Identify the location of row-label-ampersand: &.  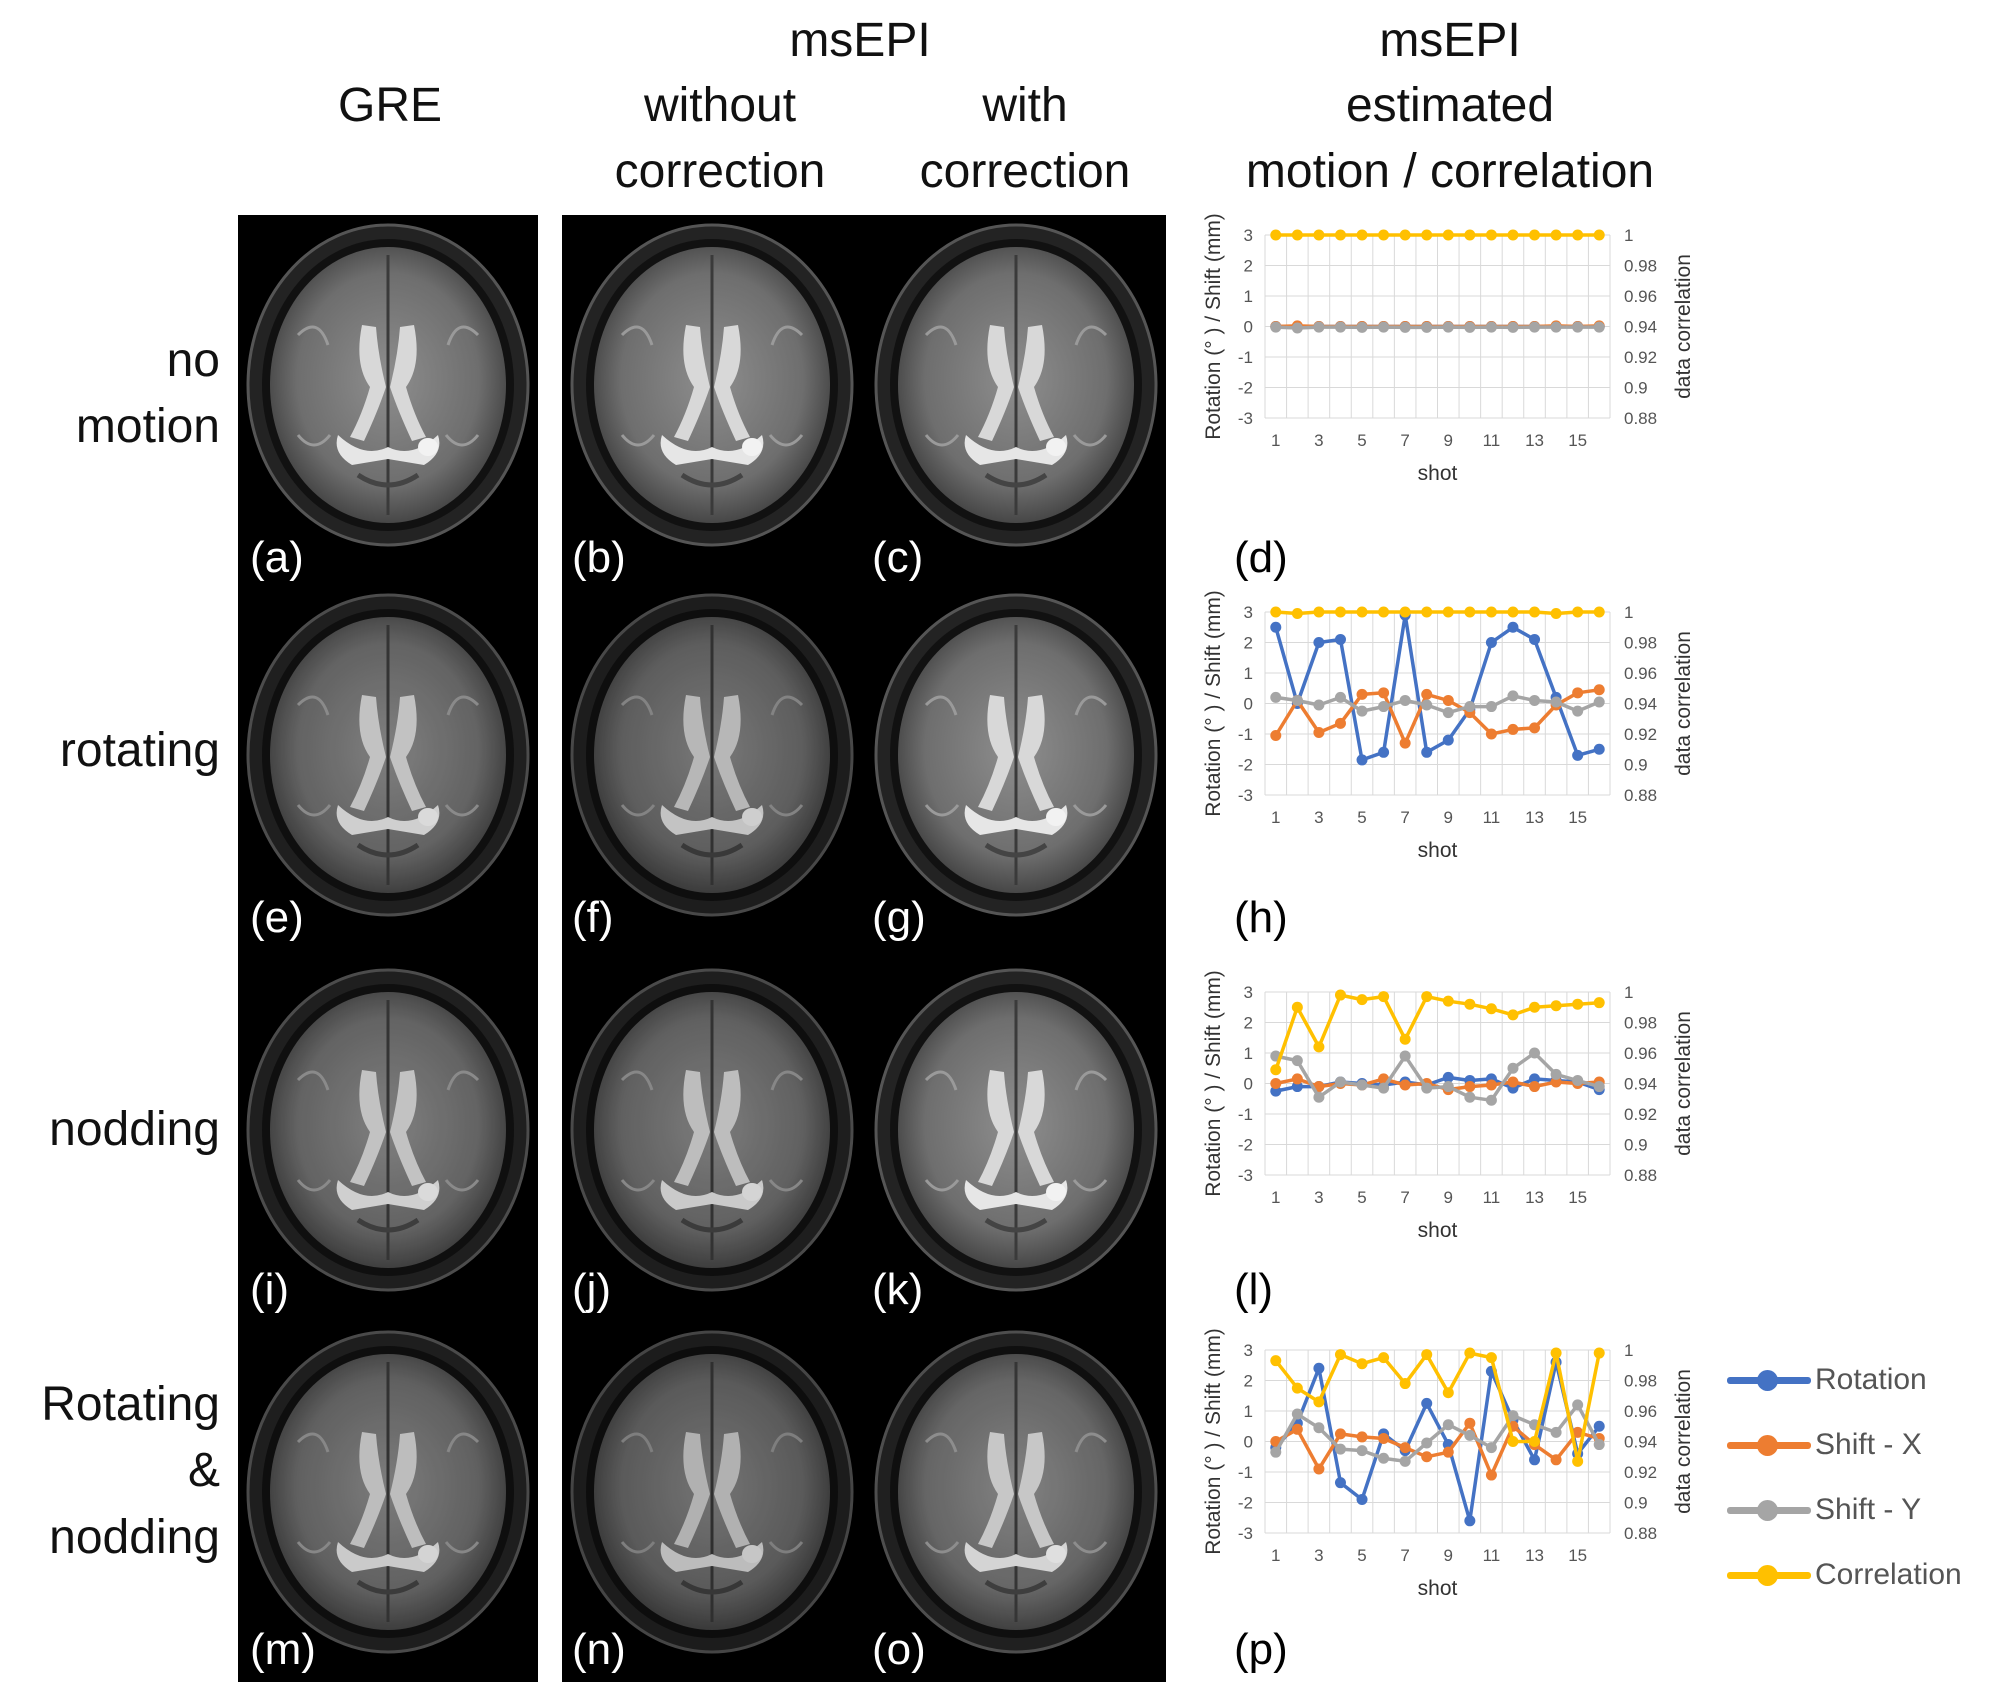
(203, 1470).